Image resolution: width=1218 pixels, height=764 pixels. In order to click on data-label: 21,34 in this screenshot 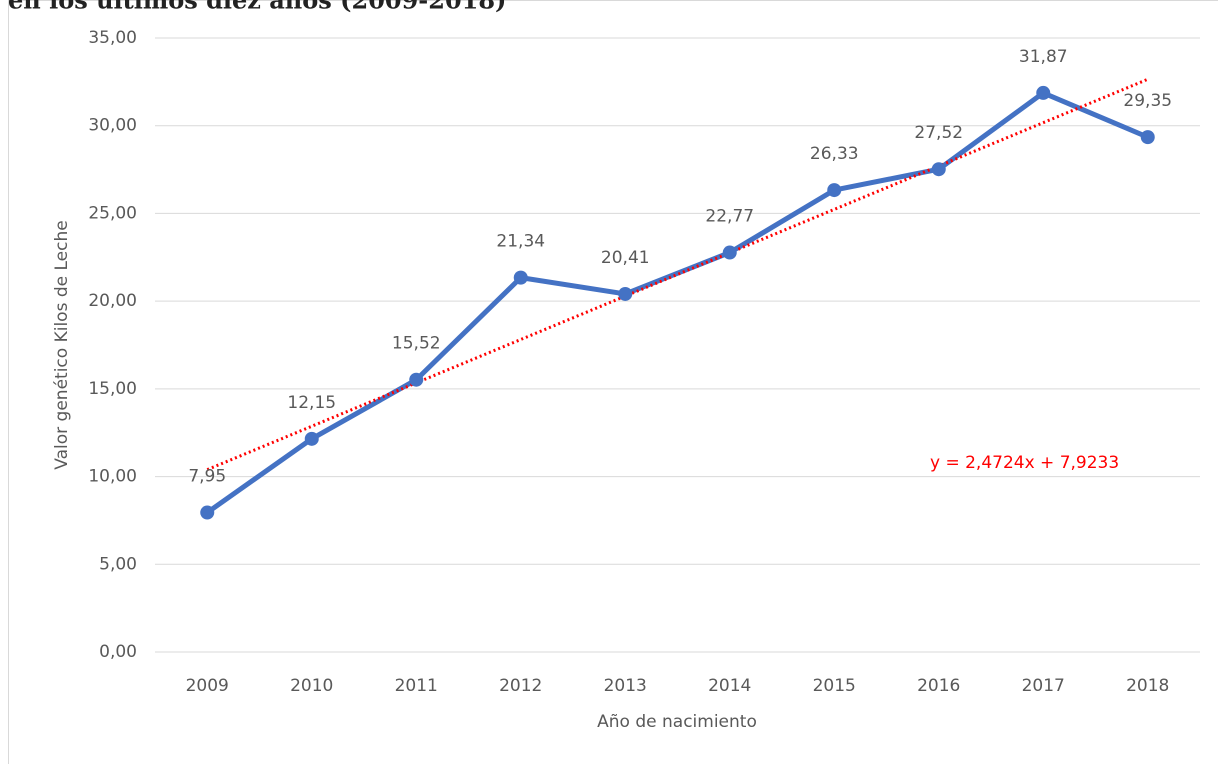, I will do `click(520, 242)`.